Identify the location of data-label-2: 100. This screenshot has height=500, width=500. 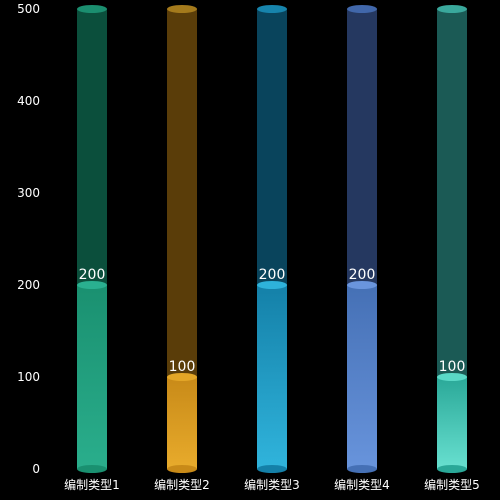
(182, 367).